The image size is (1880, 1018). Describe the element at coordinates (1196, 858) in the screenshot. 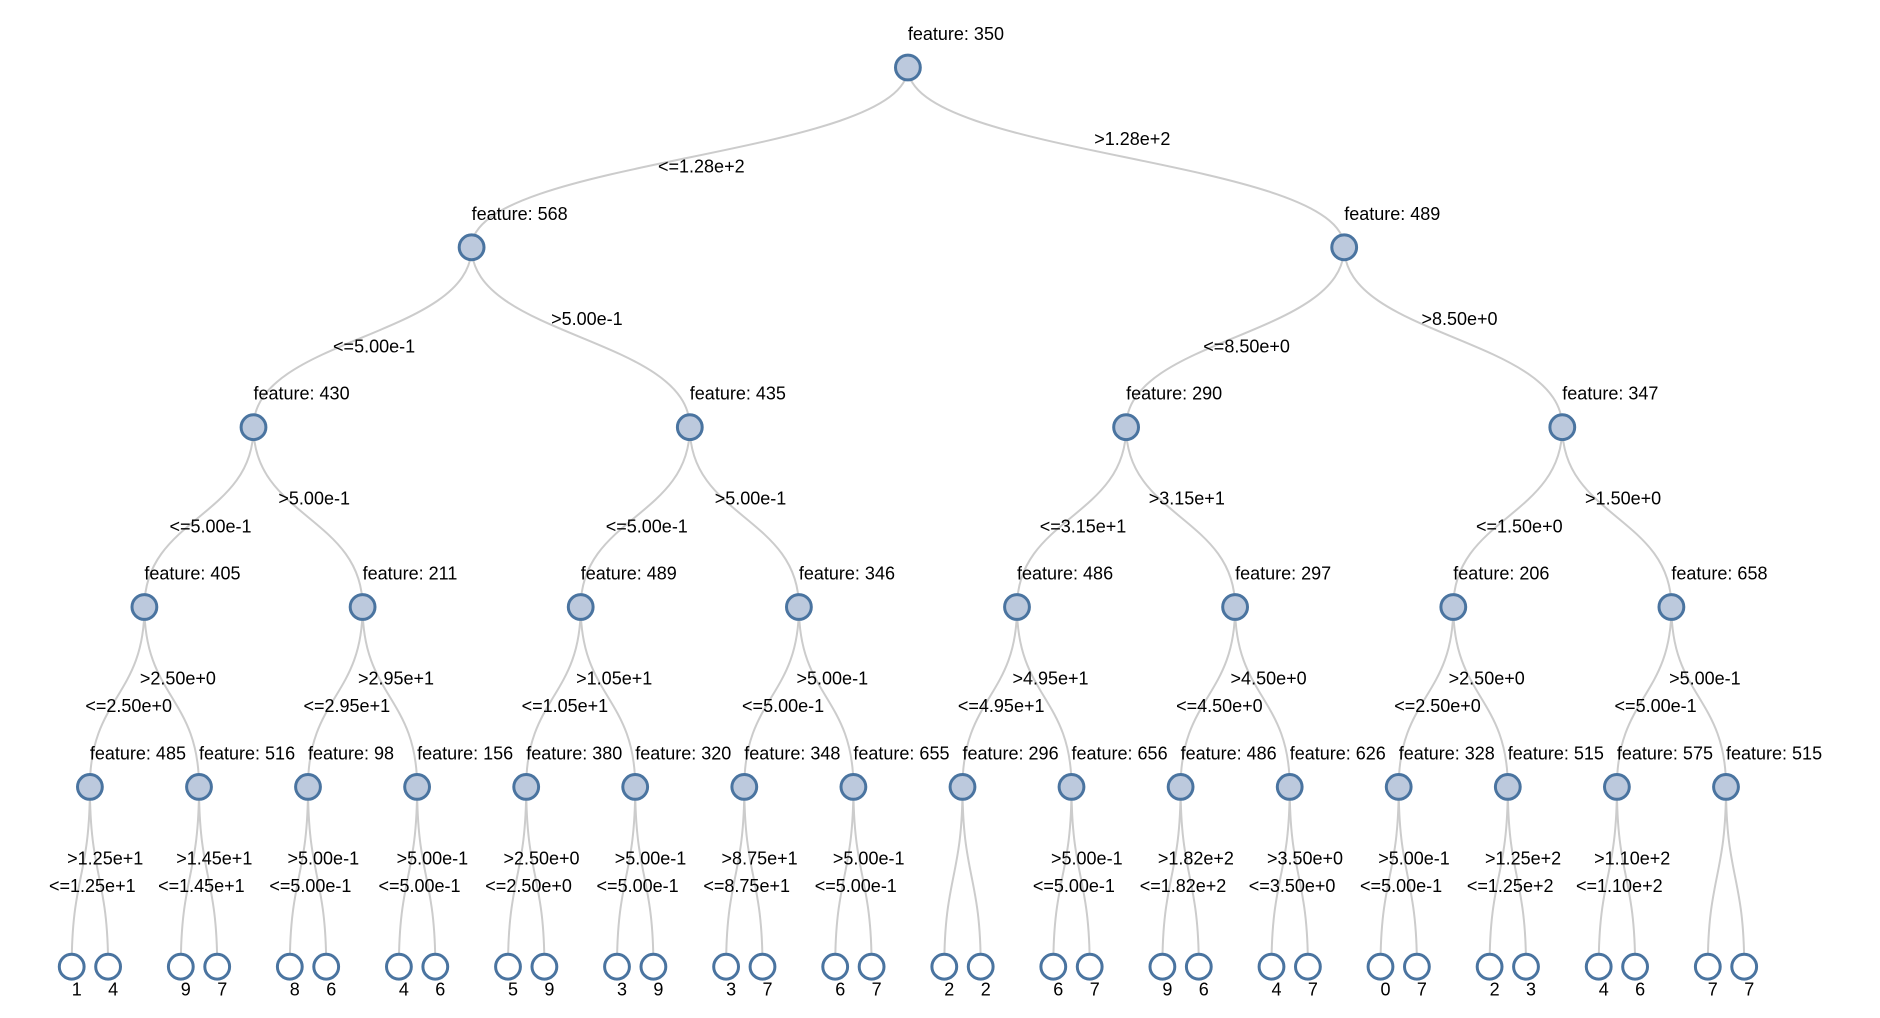

I see `svg-text: >1.82e+2` at that location.